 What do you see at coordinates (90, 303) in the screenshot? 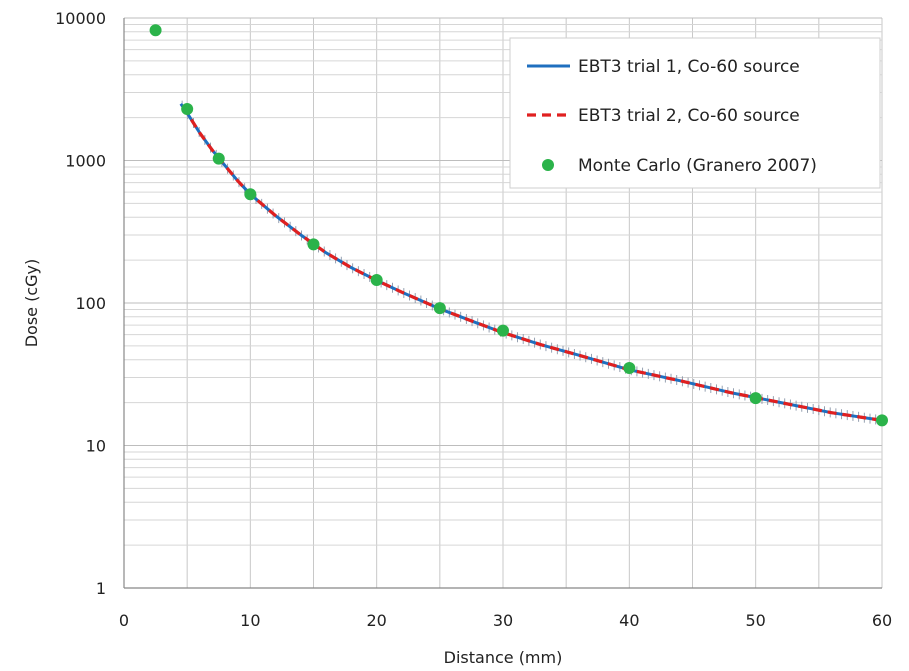
I see `y-tick-label: 100` at bounding box center [90, 303].